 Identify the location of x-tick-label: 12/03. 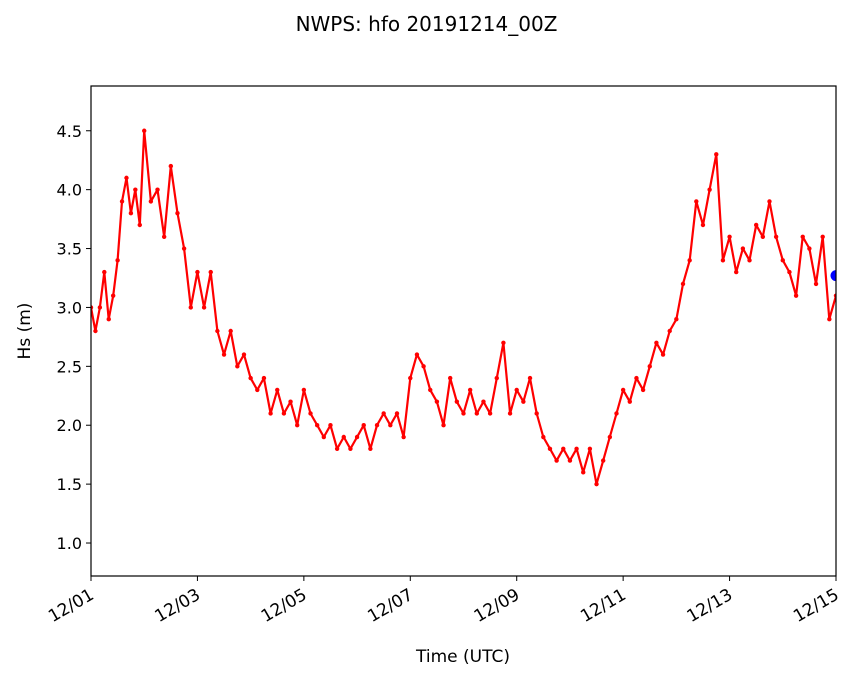
(177, 606).